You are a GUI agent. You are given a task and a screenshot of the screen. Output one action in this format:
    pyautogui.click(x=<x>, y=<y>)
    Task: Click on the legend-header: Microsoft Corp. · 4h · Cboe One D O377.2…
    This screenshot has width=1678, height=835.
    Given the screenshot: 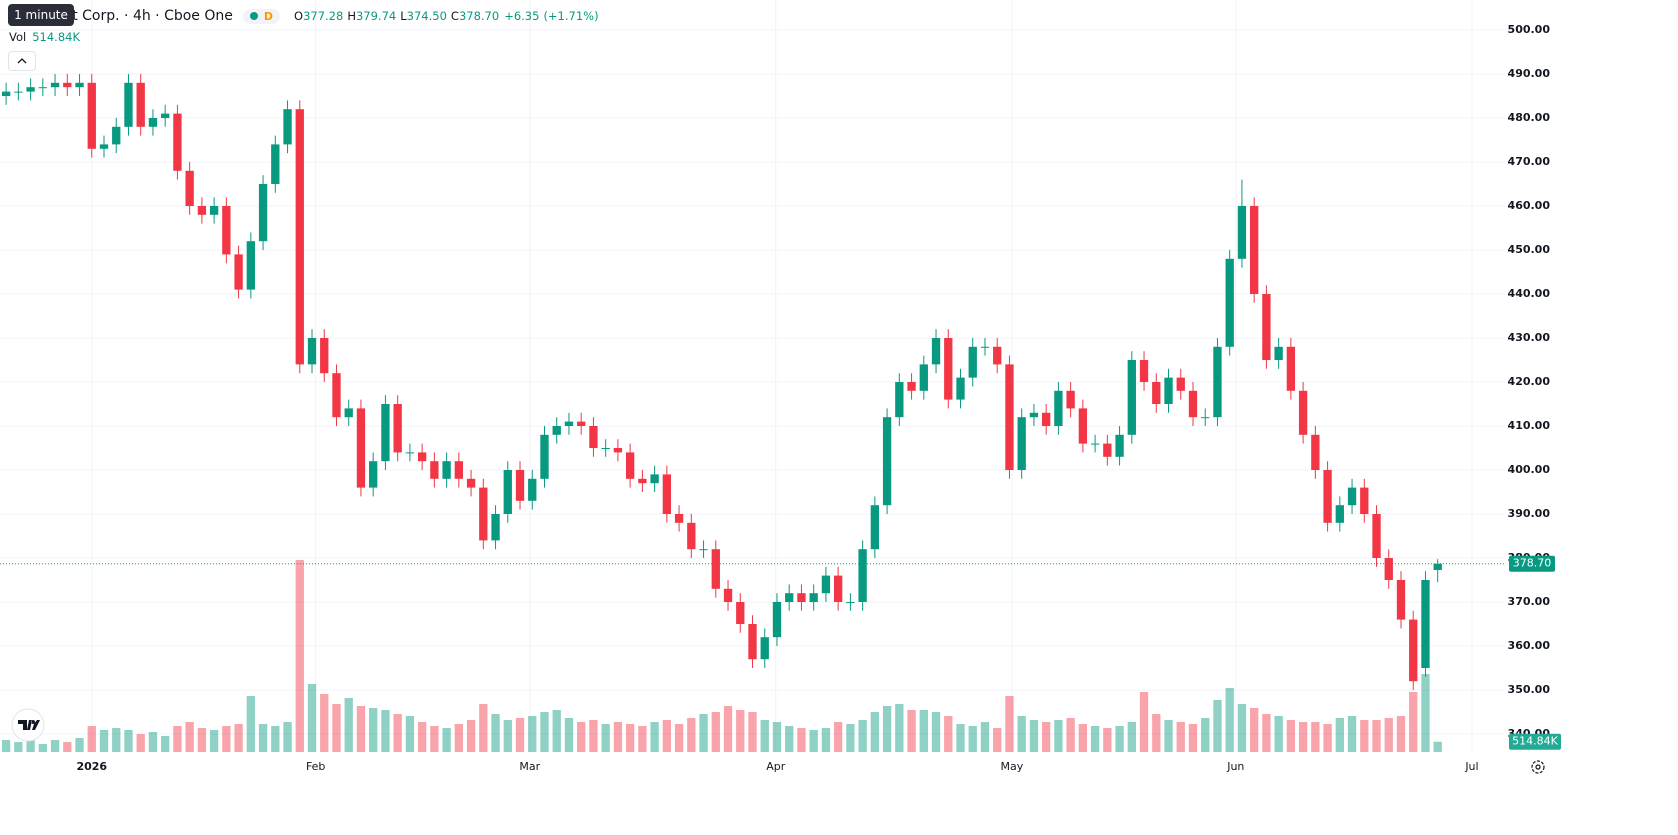 What is the action you would take?
    pyautogui.click(x=306, y=16)
    